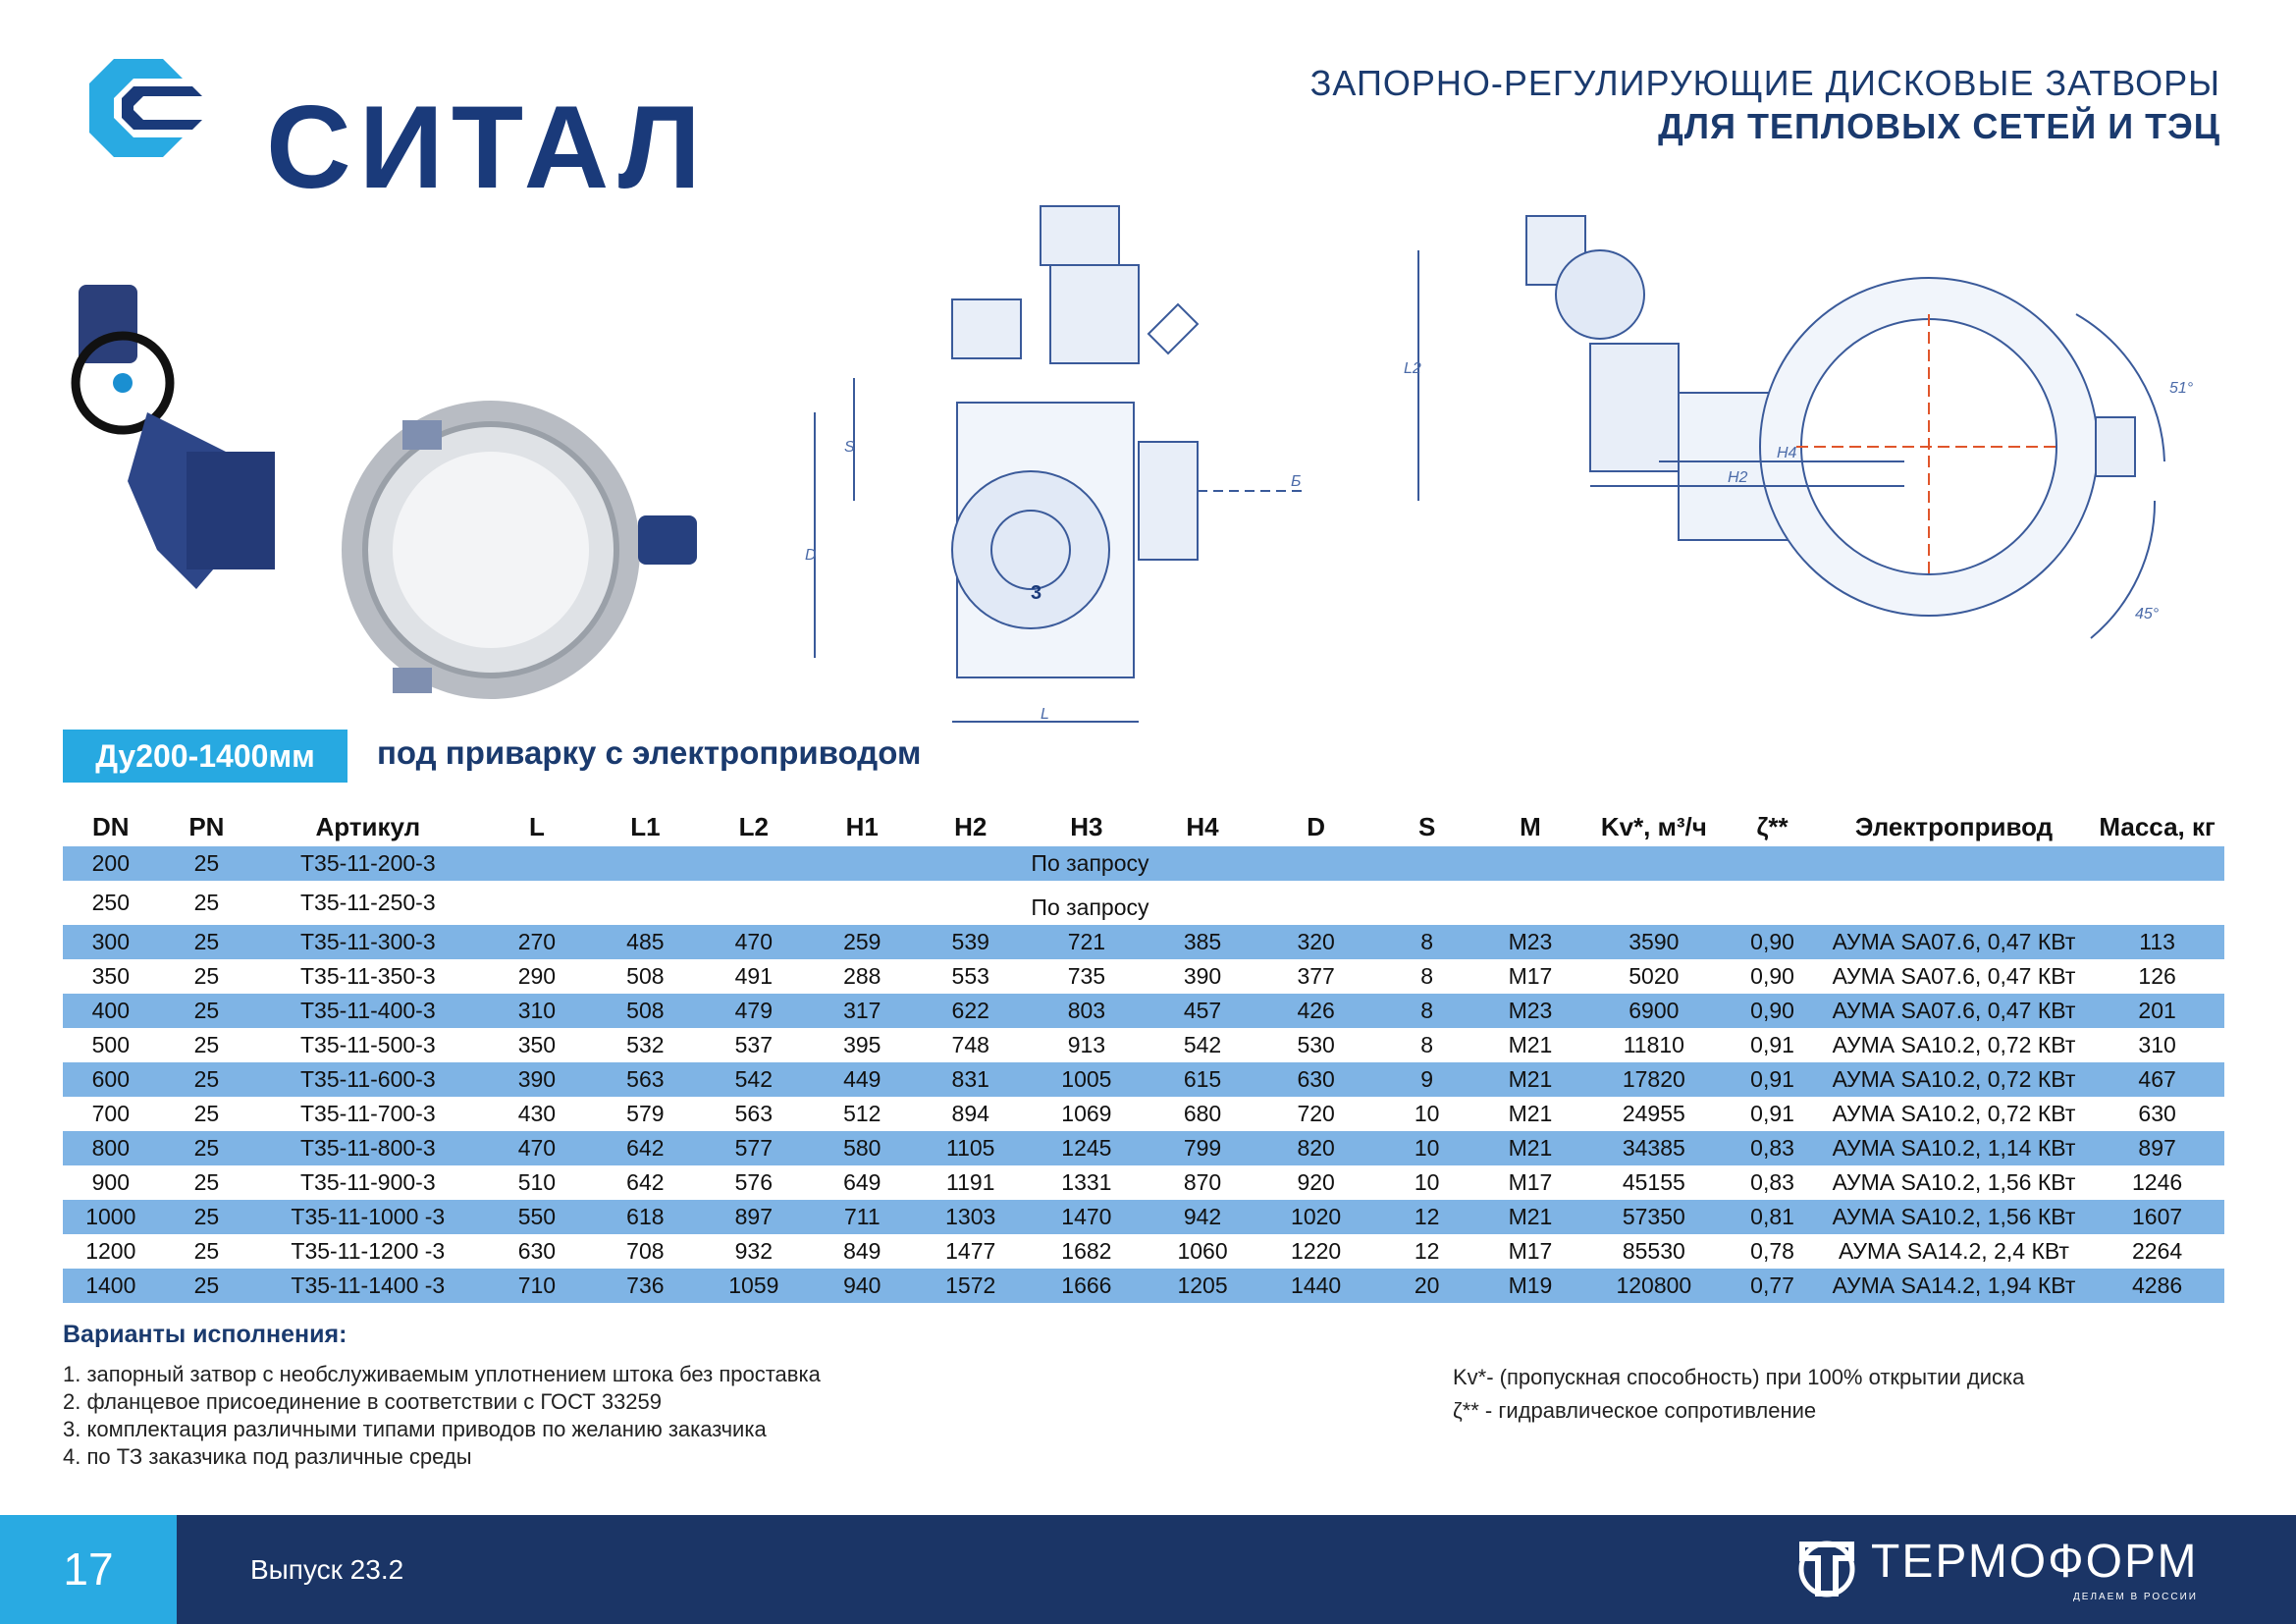 This screenshot has height=1624, width=2296. What do you see at coordinates (368, 863) in the screenshot?
I see `cell-article: Т35-11-200-3` at bounding box center [368, 863].